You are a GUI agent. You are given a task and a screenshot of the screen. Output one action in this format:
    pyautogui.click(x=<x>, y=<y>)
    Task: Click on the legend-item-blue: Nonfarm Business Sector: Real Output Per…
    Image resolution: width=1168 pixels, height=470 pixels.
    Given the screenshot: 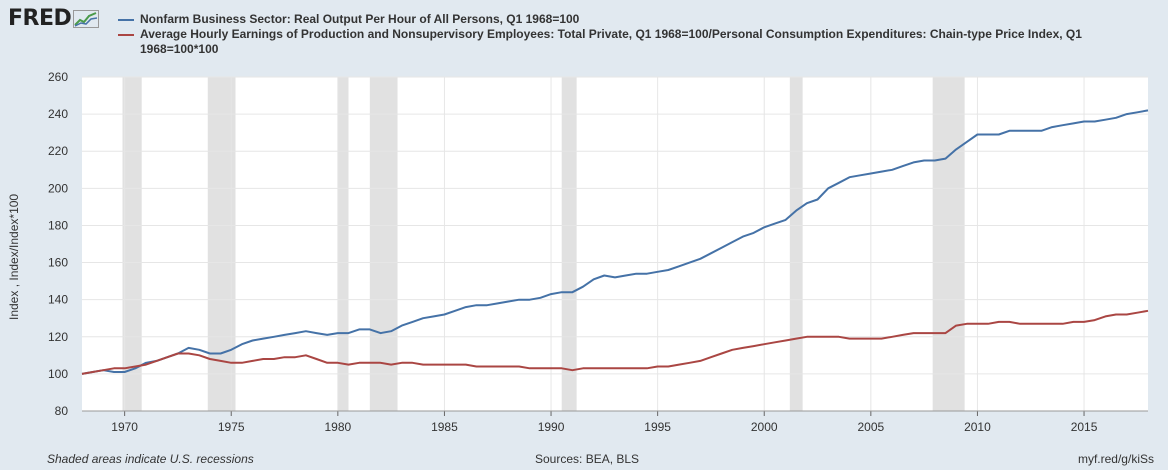 What is the action you would take?
    pyautogui.click(x=623, y=19)
    